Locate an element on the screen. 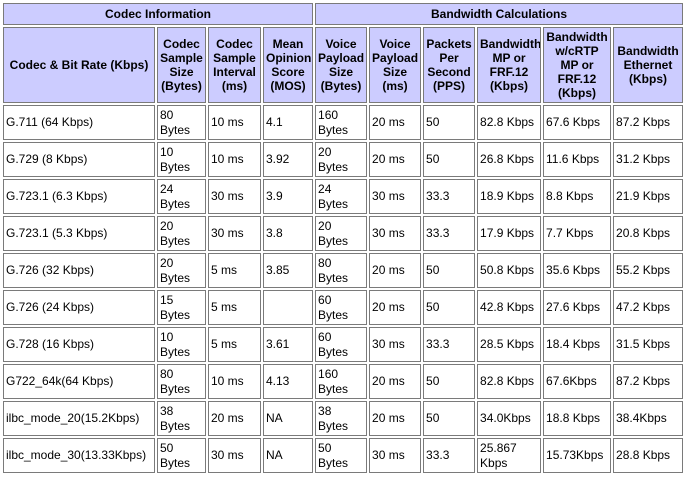 This screenshot has height=477, width=686. col-voice-payload-bytes: Voice Payload Size (Bytes) is located at coordinates (341, 65).